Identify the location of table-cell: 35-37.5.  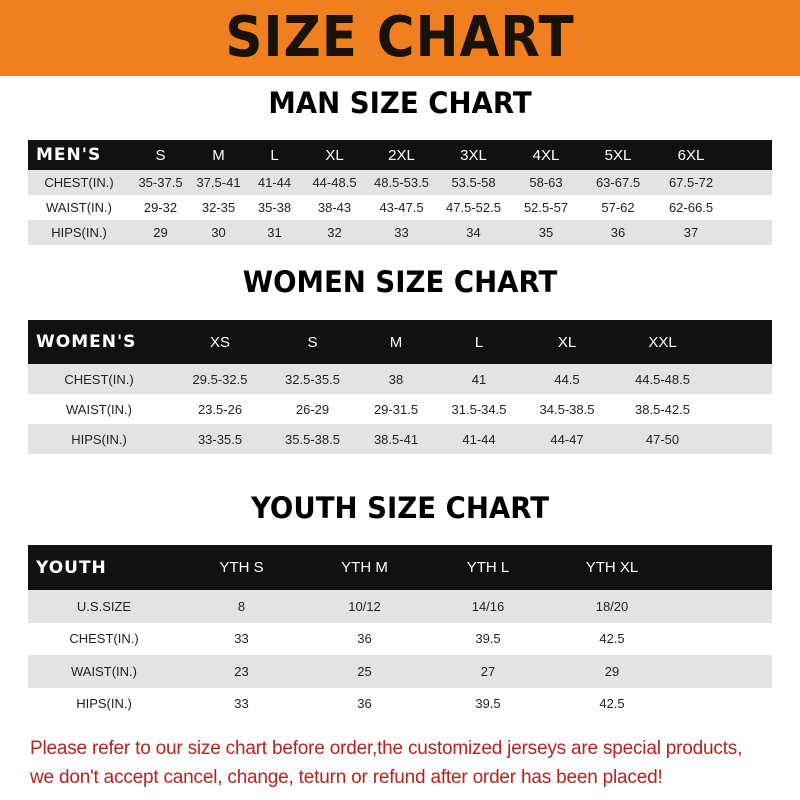
(160, 182).